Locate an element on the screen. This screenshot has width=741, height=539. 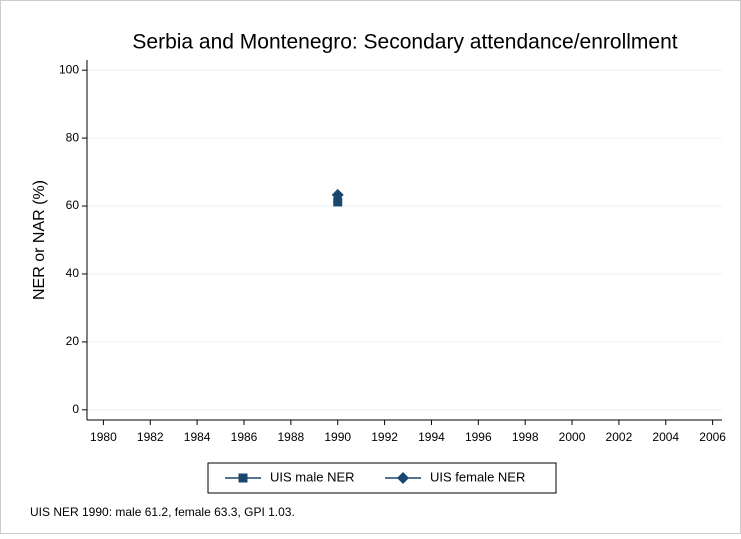
legend-label: UIS female NER is located at coordinates (477, 476).